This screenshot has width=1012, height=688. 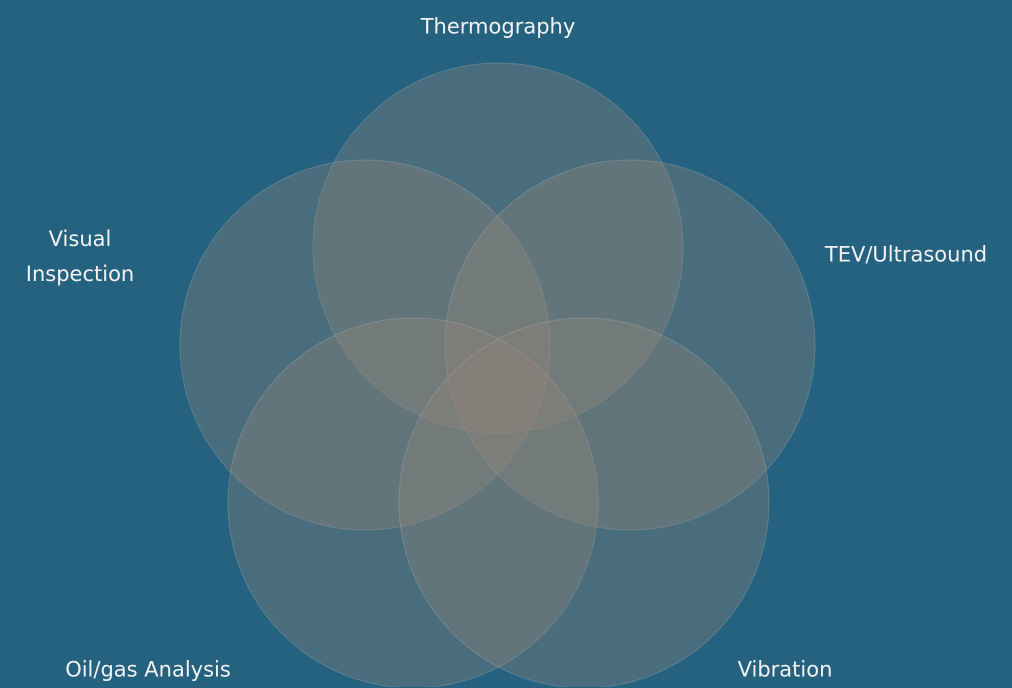 I want to click on circle-label: TEV/Ultrasound, so click(x=906, y=254).